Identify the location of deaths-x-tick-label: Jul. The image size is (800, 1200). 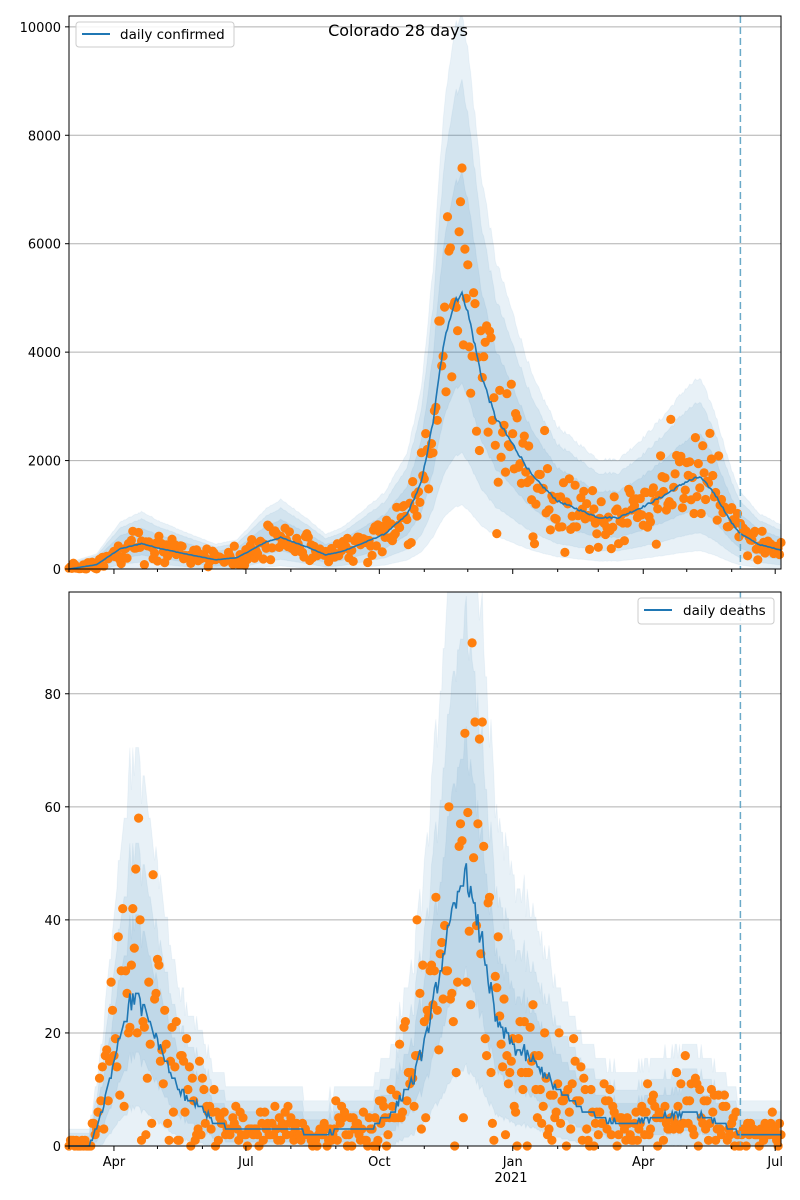
(774, 1162).